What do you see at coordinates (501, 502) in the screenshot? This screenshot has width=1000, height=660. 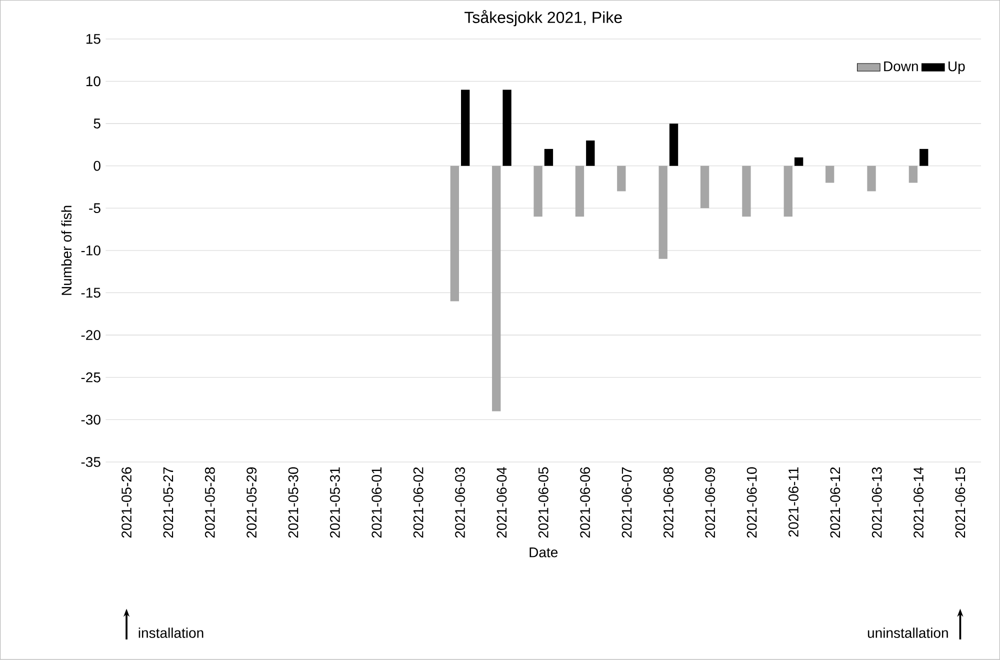 I see `x-tick-label: 2021-06-04` at bounding box center [501, 502].